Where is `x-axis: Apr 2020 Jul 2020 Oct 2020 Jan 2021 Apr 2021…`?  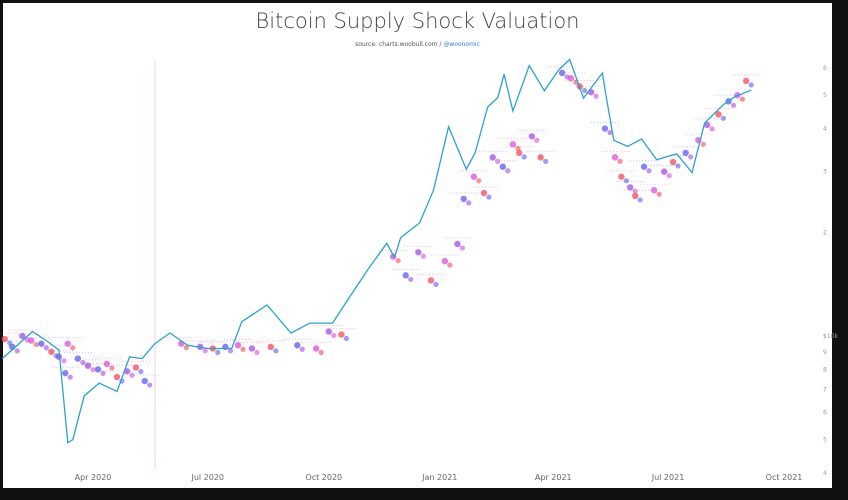 x-axis: Apr 2020 Jul 2020 Oct 2020 Jan 2021 Apr 2021… is located at coordinates (439, 477).